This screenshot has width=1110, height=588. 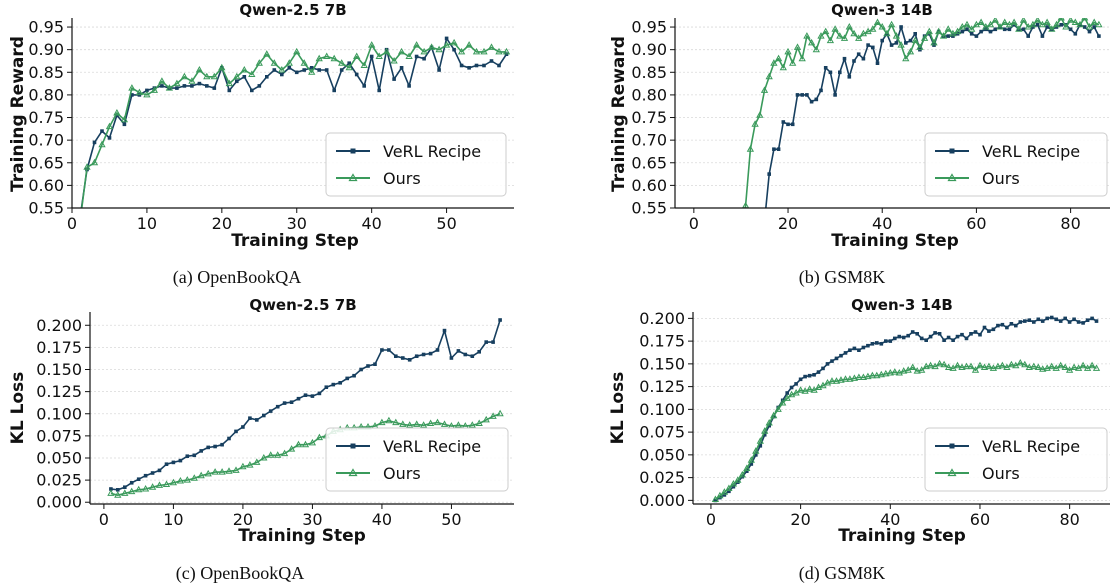 What do you see at coordinates (432, 446) in the screenshot?
I see `legend-label-verl: VeRL Recipe` at bounding box center [432, 446].